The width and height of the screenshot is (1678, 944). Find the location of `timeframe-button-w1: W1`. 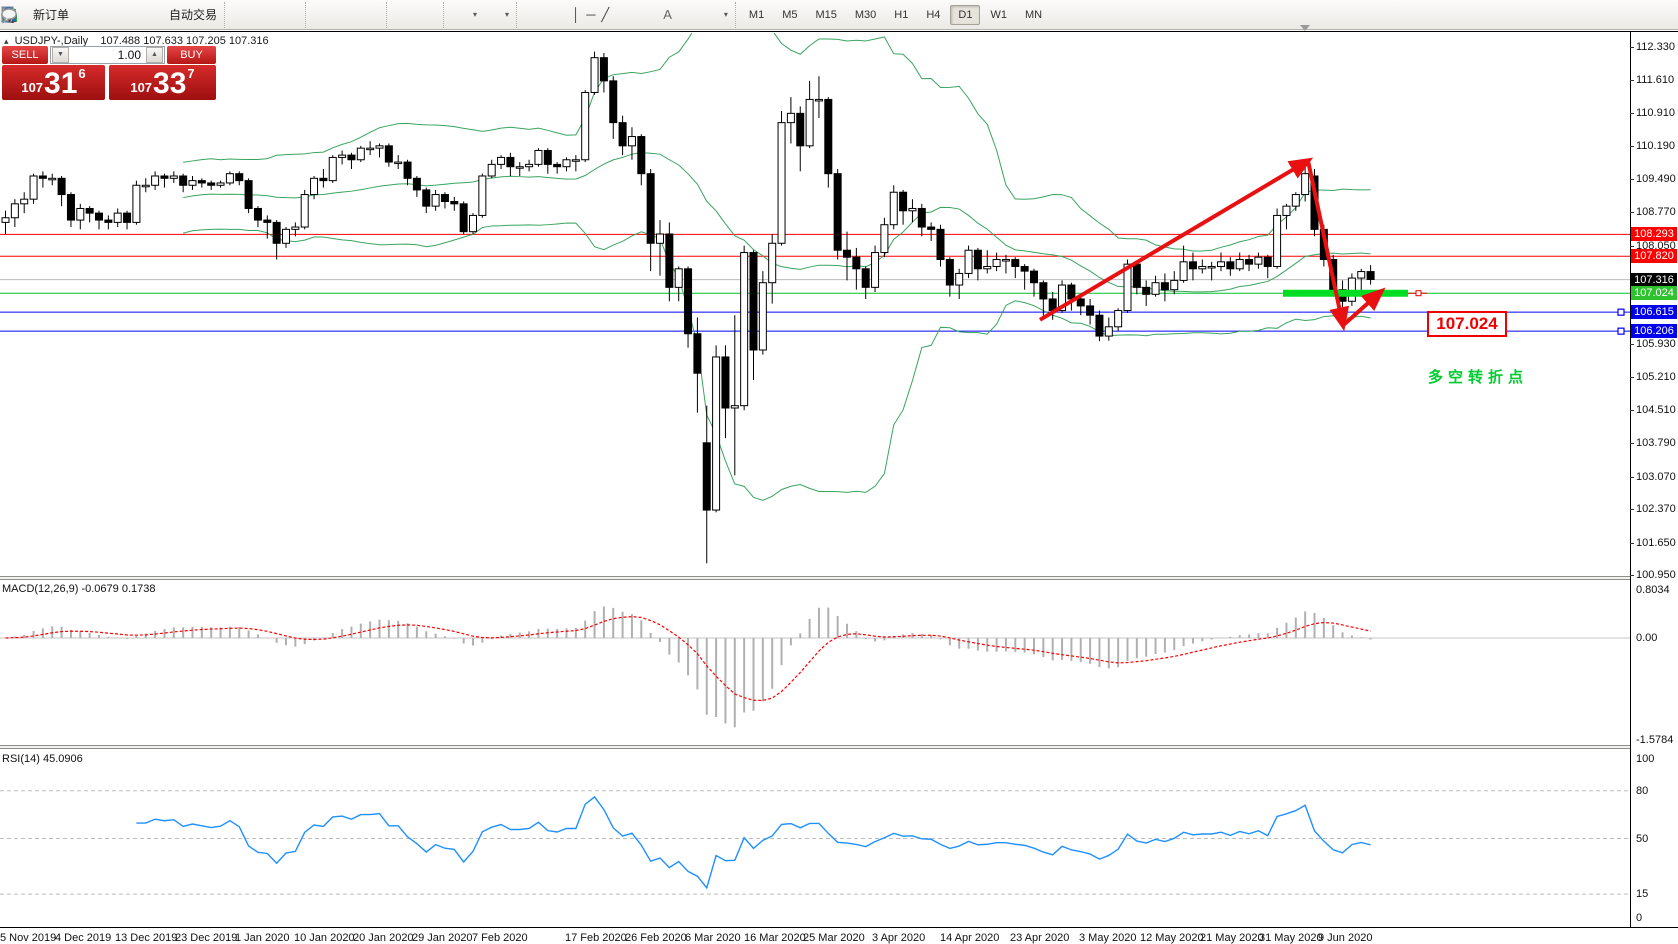

timeframe-button-w1: W1 is located at coordinates (998, 14).